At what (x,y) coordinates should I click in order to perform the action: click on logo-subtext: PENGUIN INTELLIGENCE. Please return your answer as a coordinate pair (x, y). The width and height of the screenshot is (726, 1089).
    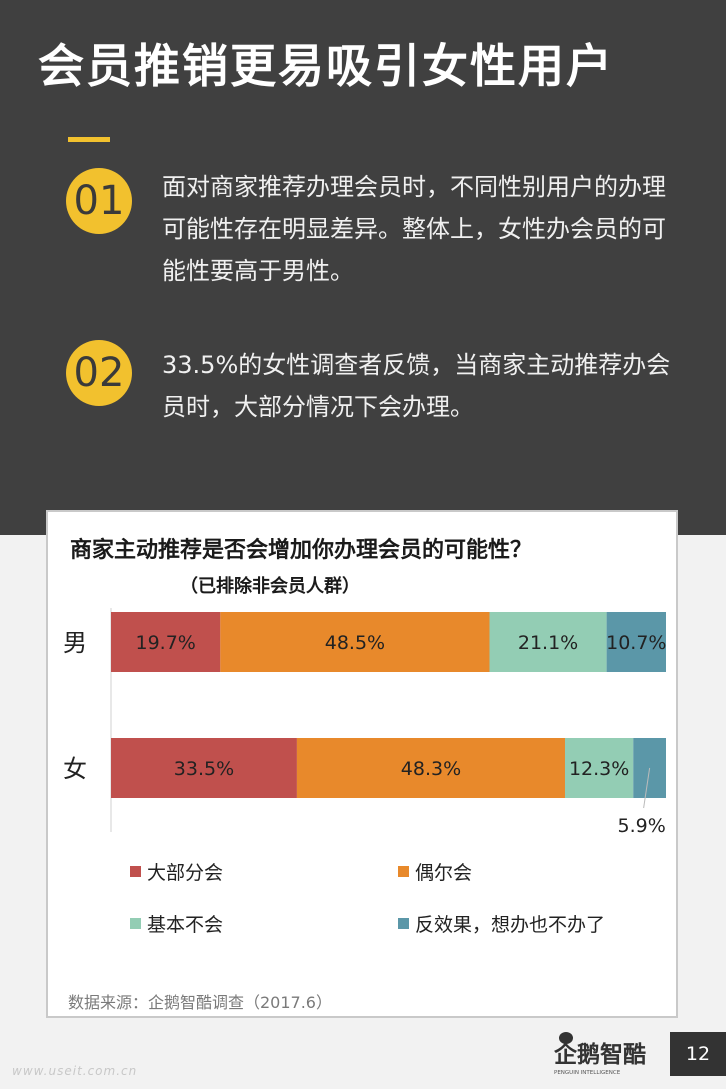
    Looking at the image, I should click on (587, 1073).